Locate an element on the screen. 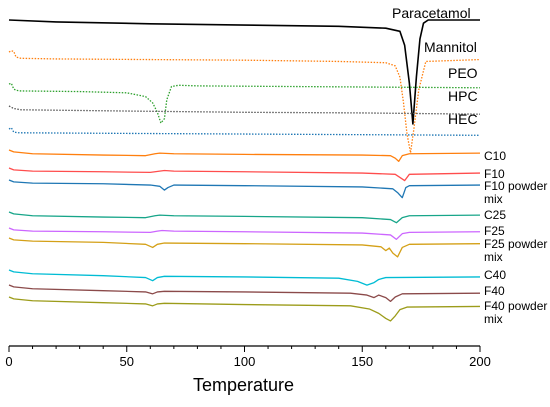 The width and height of the screenshot is (550, 407). x-axis-title: Temperature is located at coordinates (243, 385).